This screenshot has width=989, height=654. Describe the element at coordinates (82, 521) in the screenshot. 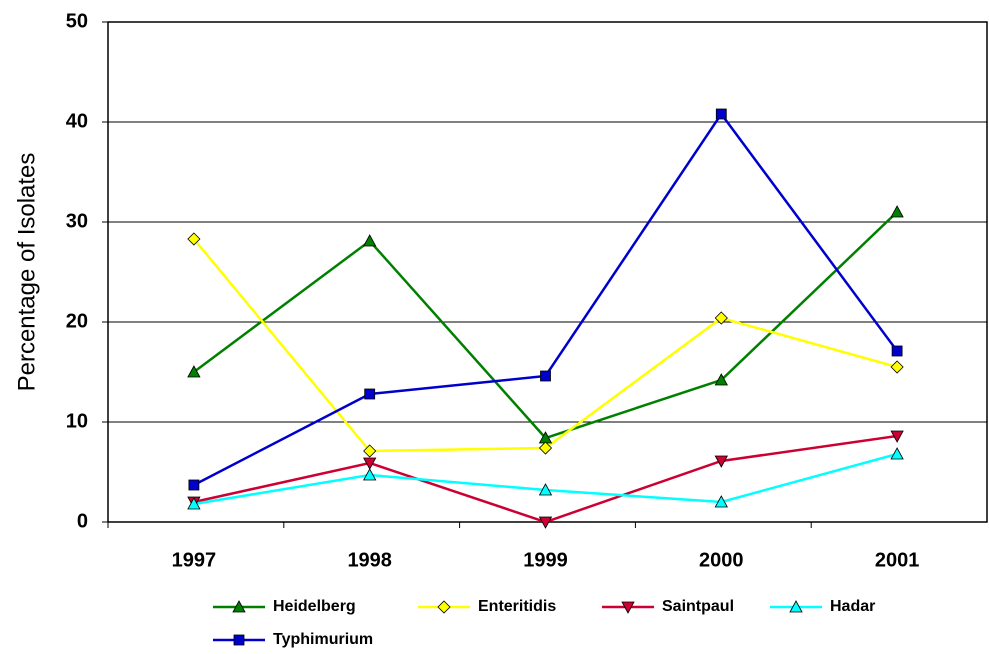

I see `y-tick-label: 0` at that location.